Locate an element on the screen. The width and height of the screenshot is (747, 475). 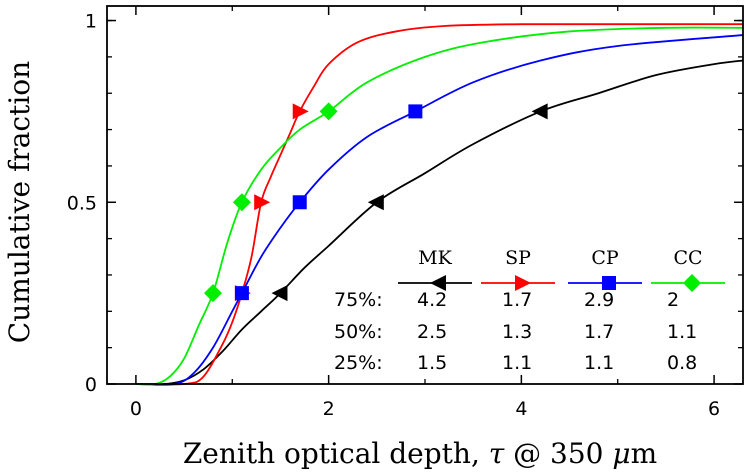
x-axis-title: Zenith optical depth, τ @ 350 μm is located at coordinates (420, 453).